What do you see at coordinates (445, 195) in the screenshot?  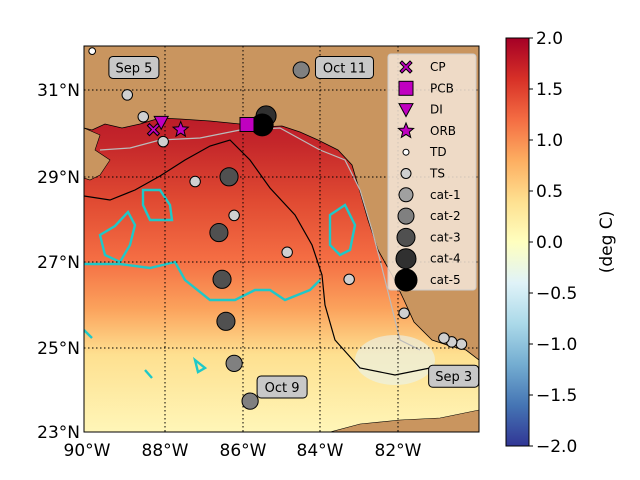 I see `legend-label: cat-1` at bounding box center [445, 195].